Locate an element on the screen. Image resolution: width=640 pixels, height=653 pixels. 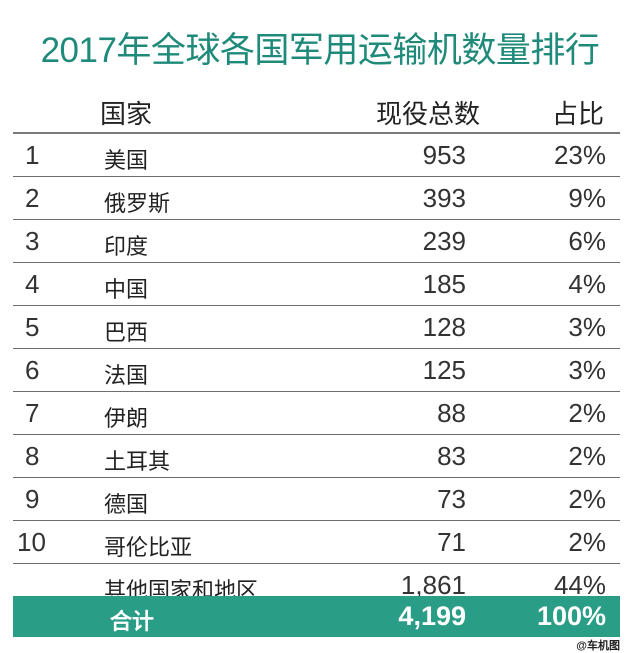
table-row: 4 中国 185 4% is located at coordinates (316, 284).